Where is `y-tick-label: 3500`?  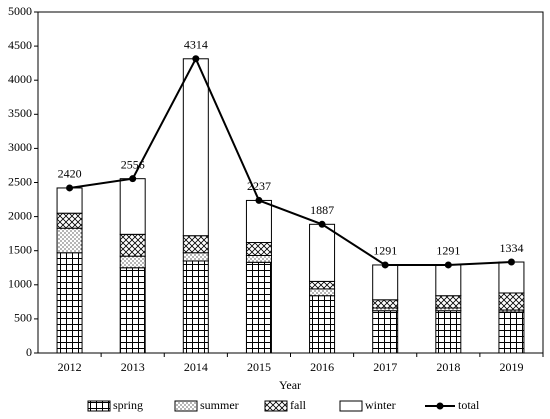 y-tick-label: 3500 is located at coordinates (20, 113).